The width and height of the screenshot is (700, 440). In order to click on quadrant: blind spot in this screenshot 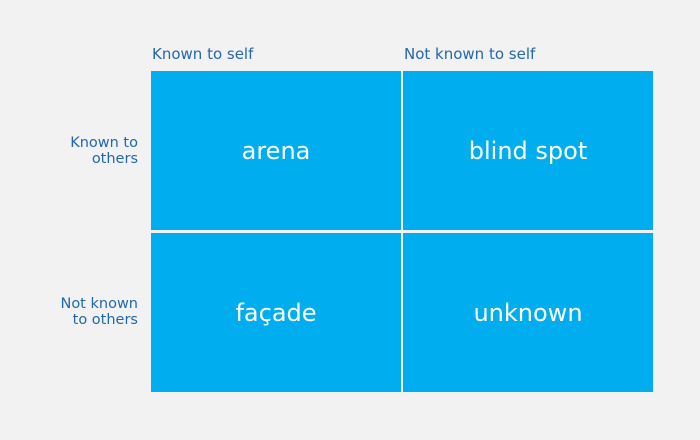, I will do `click(528, 150)`.